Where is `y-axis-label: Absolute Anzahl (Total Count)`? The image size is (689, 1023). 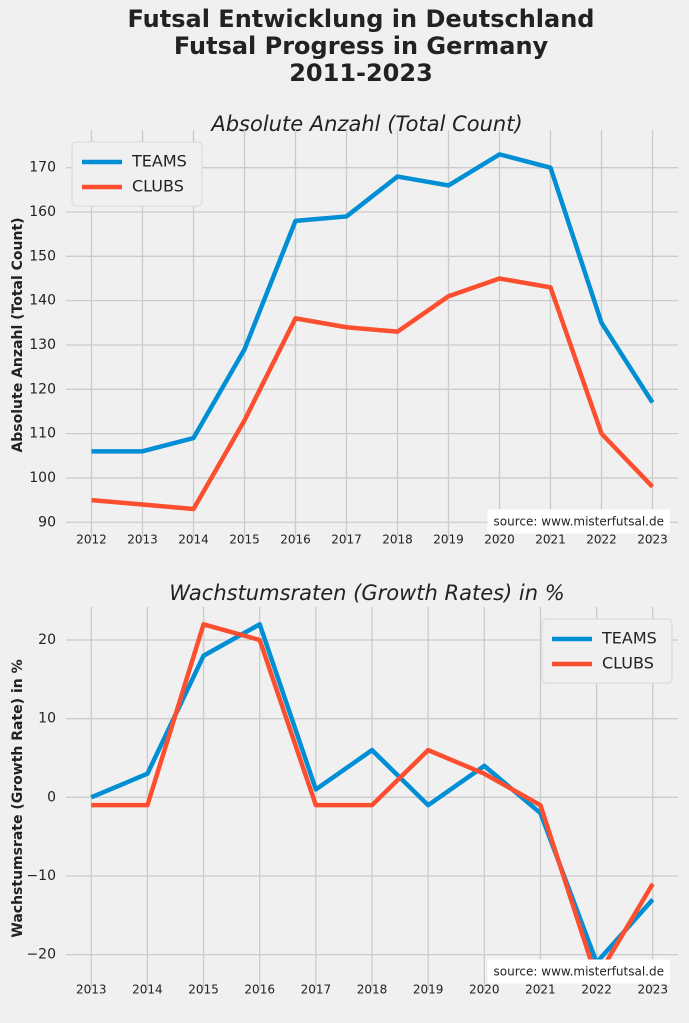
y-axis-label: Absolute Anzahl (Total Count) is located at coordinates (18, 334).